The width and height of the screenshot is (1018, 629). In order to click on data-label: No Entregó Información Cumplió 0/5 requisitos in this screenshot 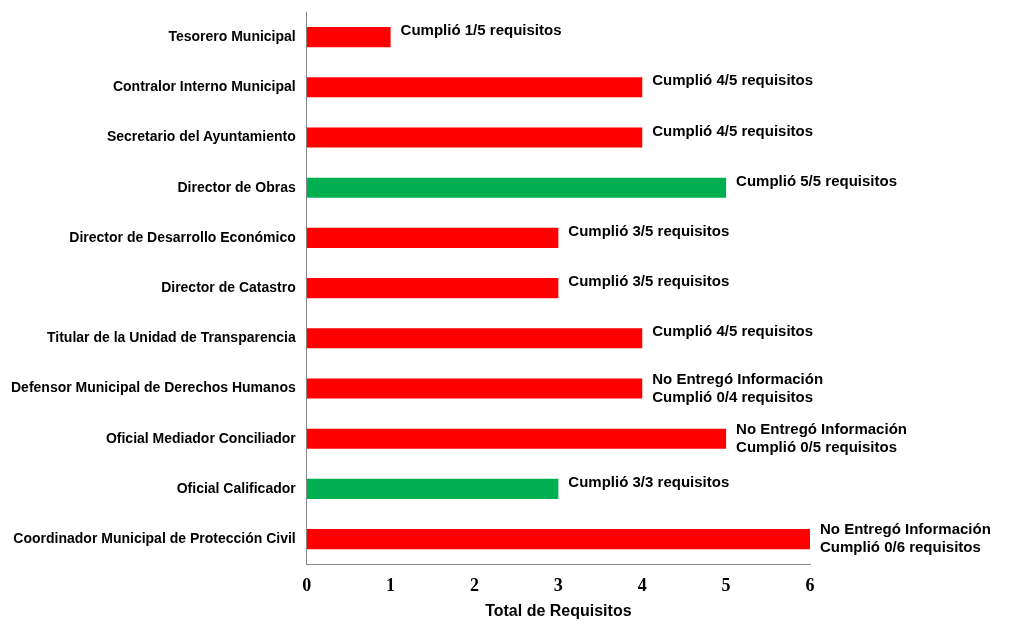, I will do `click(821, 437)`.